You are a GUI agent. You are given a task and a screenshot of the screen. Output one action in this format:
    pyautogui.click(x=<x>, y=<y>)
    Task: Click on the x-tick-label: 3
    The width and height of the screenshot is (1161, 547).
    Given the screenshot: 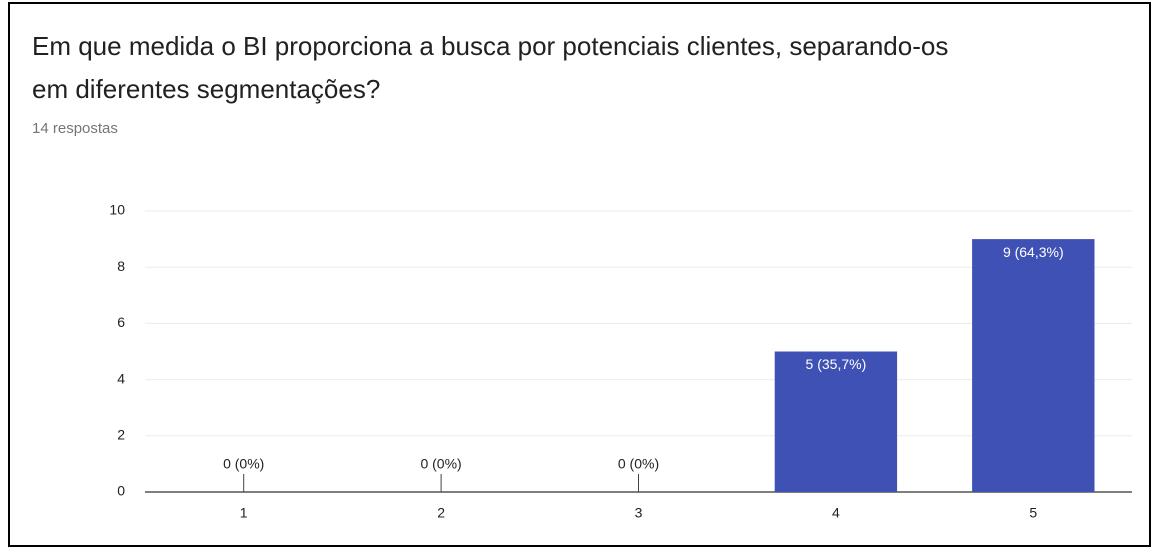 What is the action you would take?
    pyautogui.click(x=639, y=513)
    